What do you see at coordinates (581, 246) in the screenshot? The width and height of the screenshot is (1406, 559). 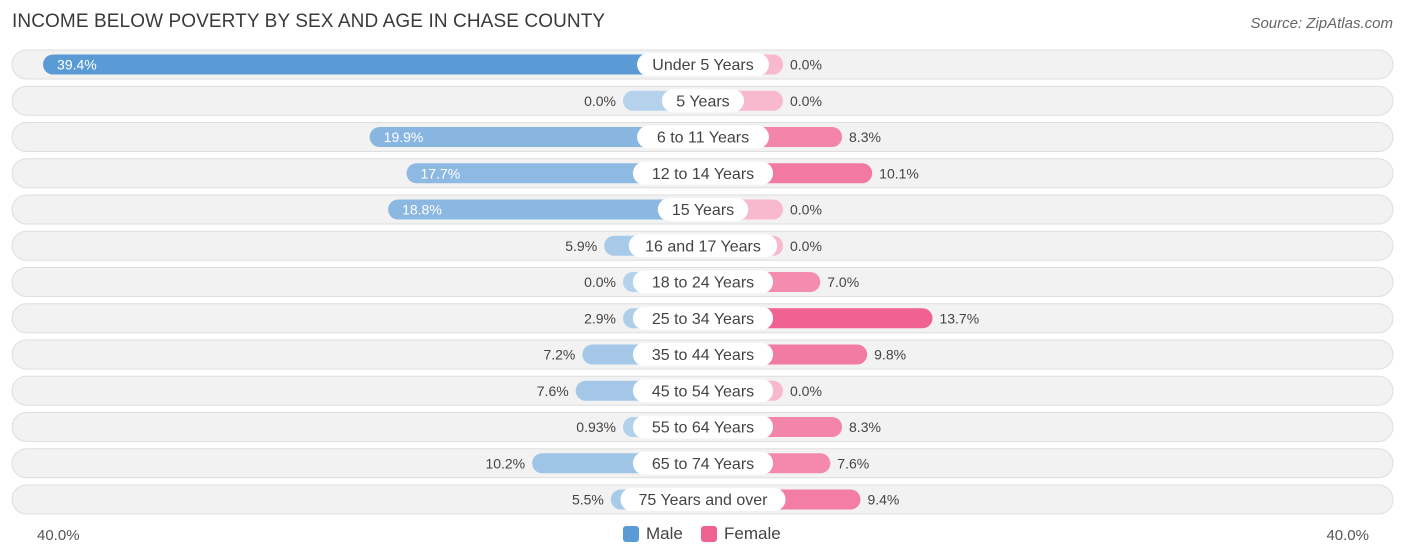 I see `value-label-male: 5.9%` at bounding box center [581, 246].